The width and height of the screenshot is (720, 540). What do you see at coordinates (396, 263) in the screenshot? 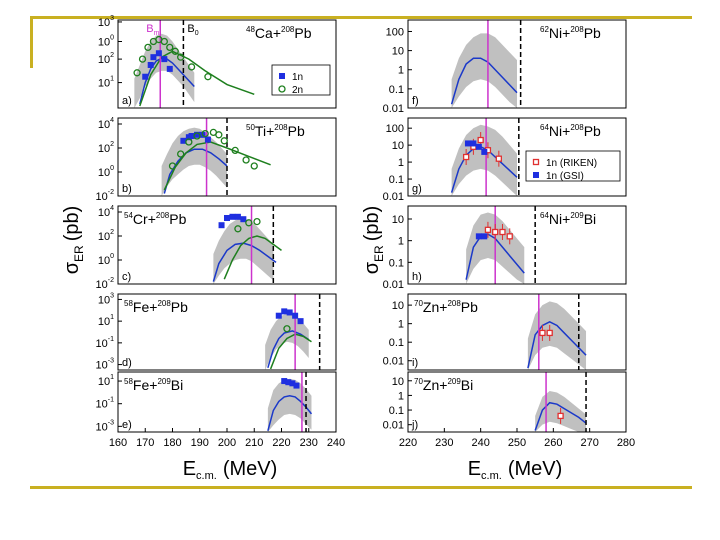
I see `y-tick-base: 0.1` at bounding box center [396, 263].